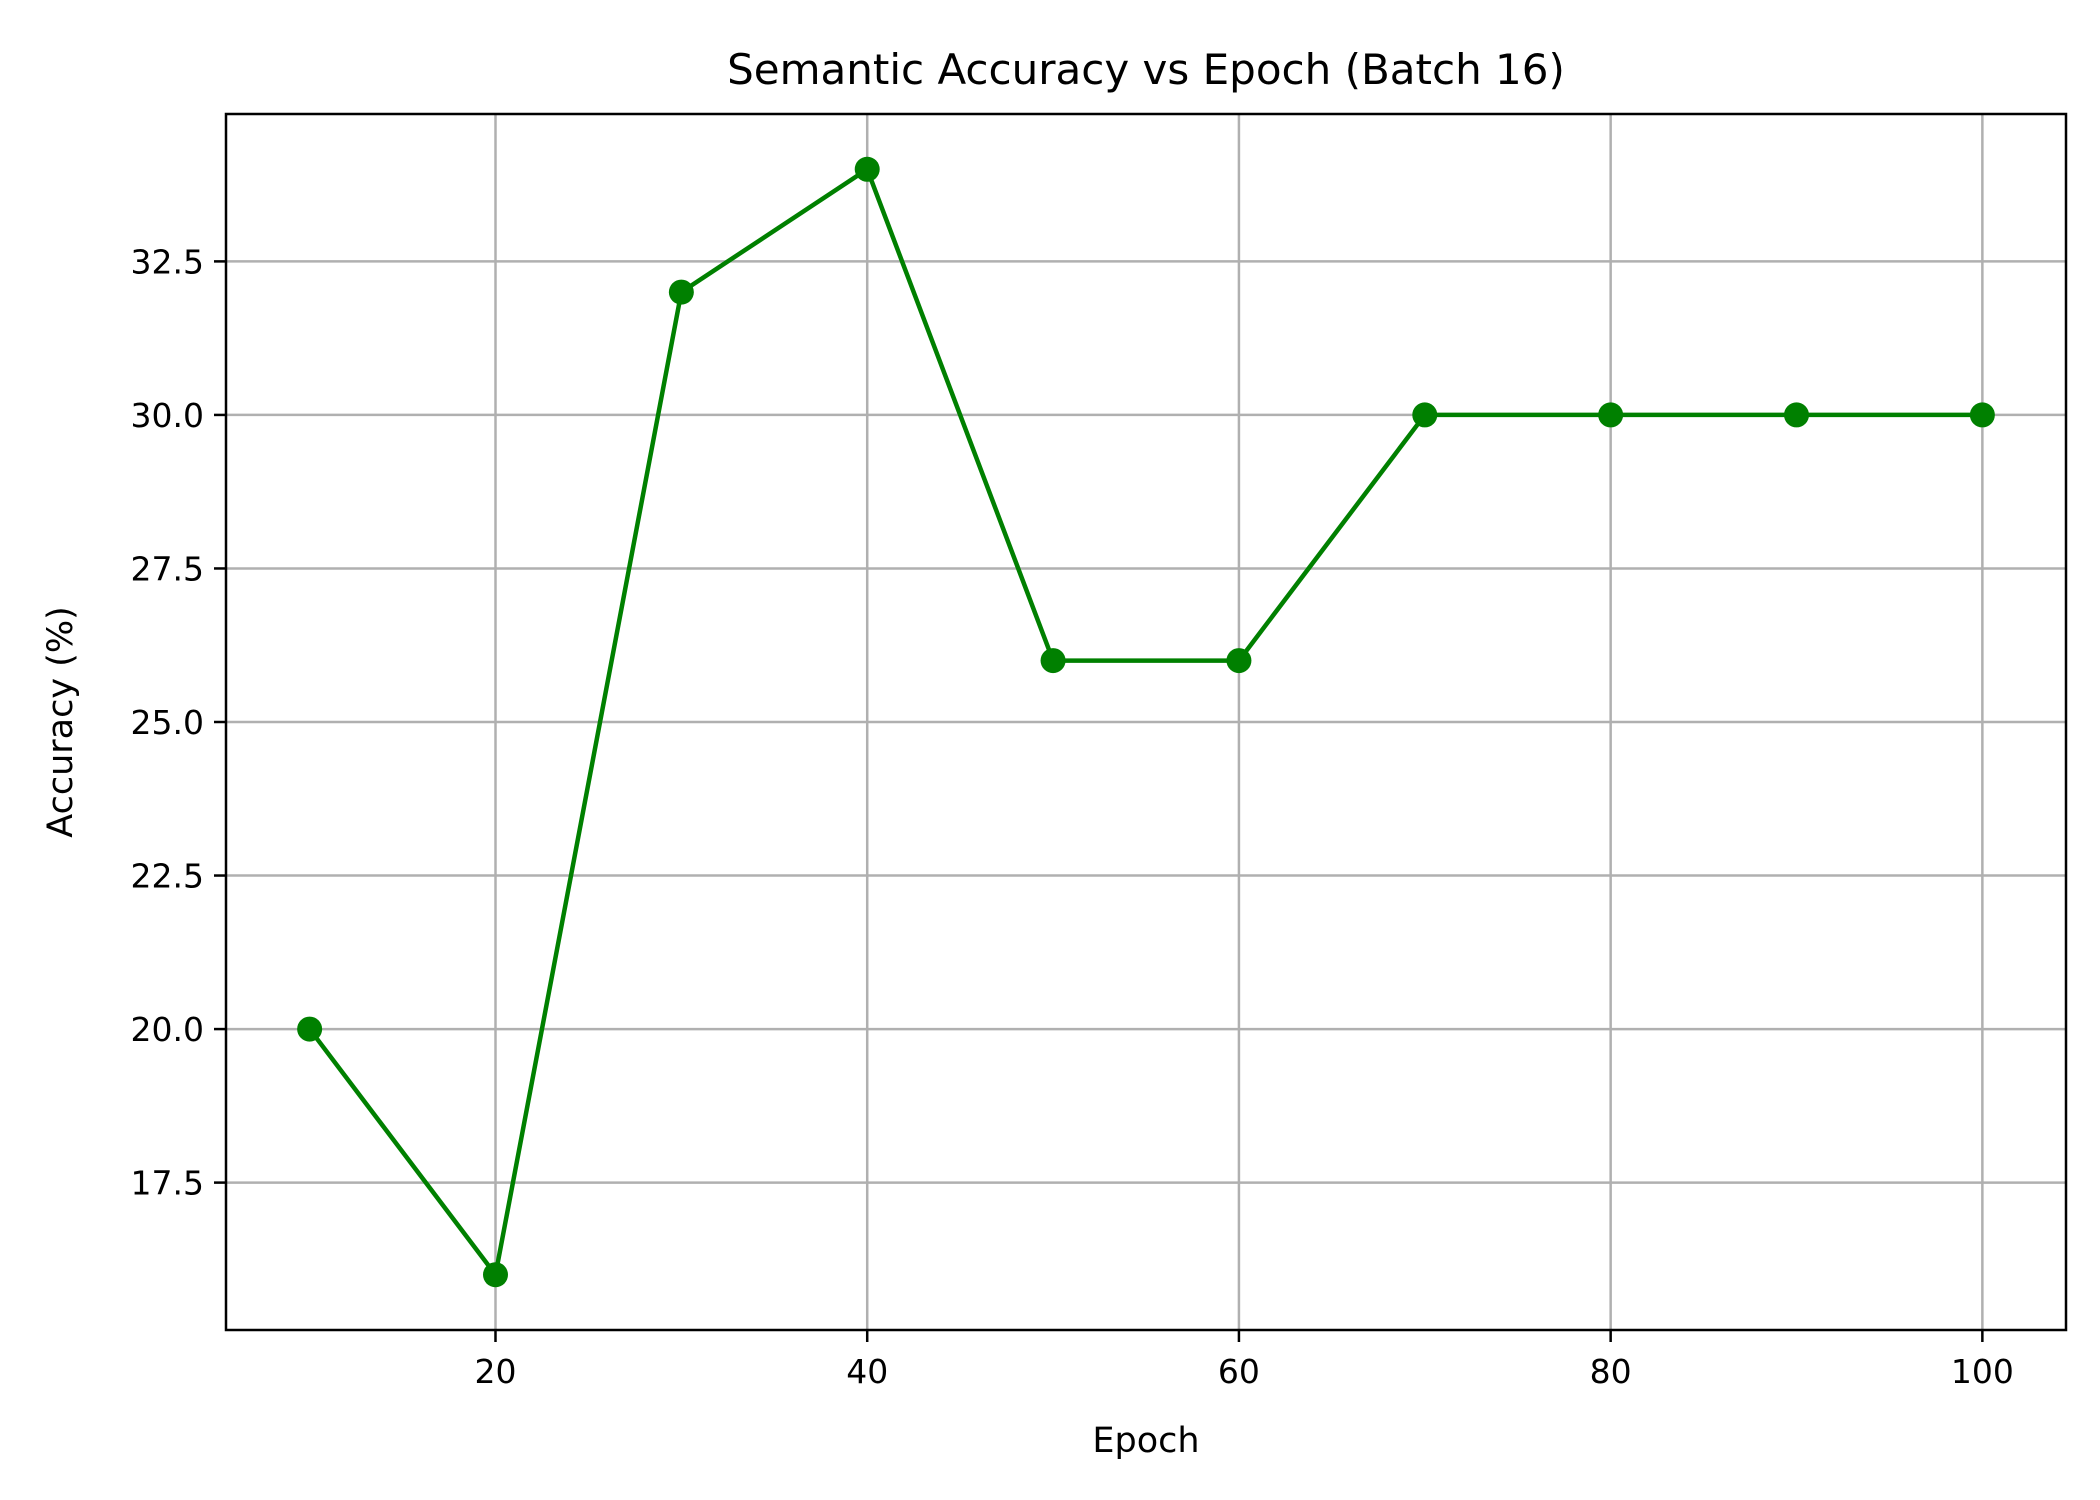  What do you see at coordinates (167, 876) in the screenshot?
I see `y-tick-label: 22.5` at bounding box center [167, 876].